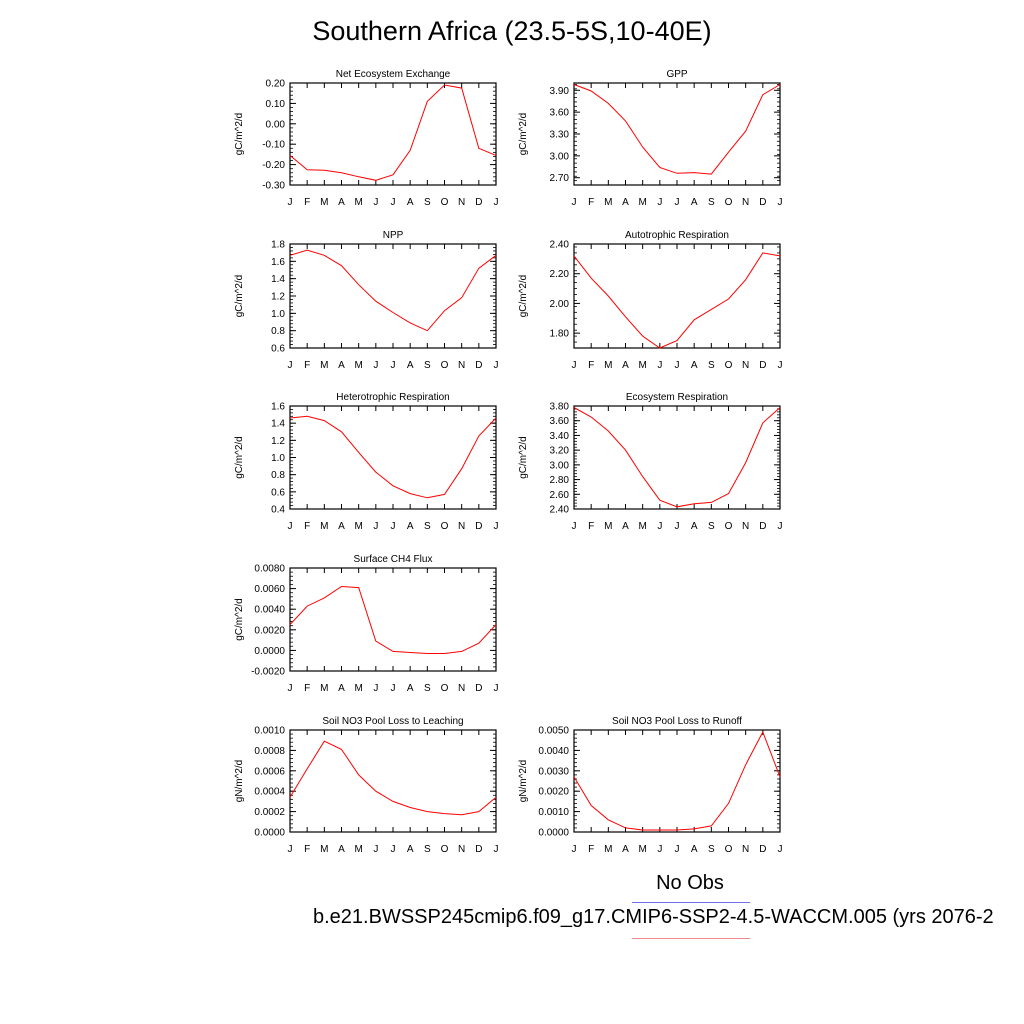 The height and width of the screenshot is (1024, 1024). What do you see at coordinates (560, 495) in the screenshot?
I see `y-tick-label: 2.60` at bounding box center [560, 495].